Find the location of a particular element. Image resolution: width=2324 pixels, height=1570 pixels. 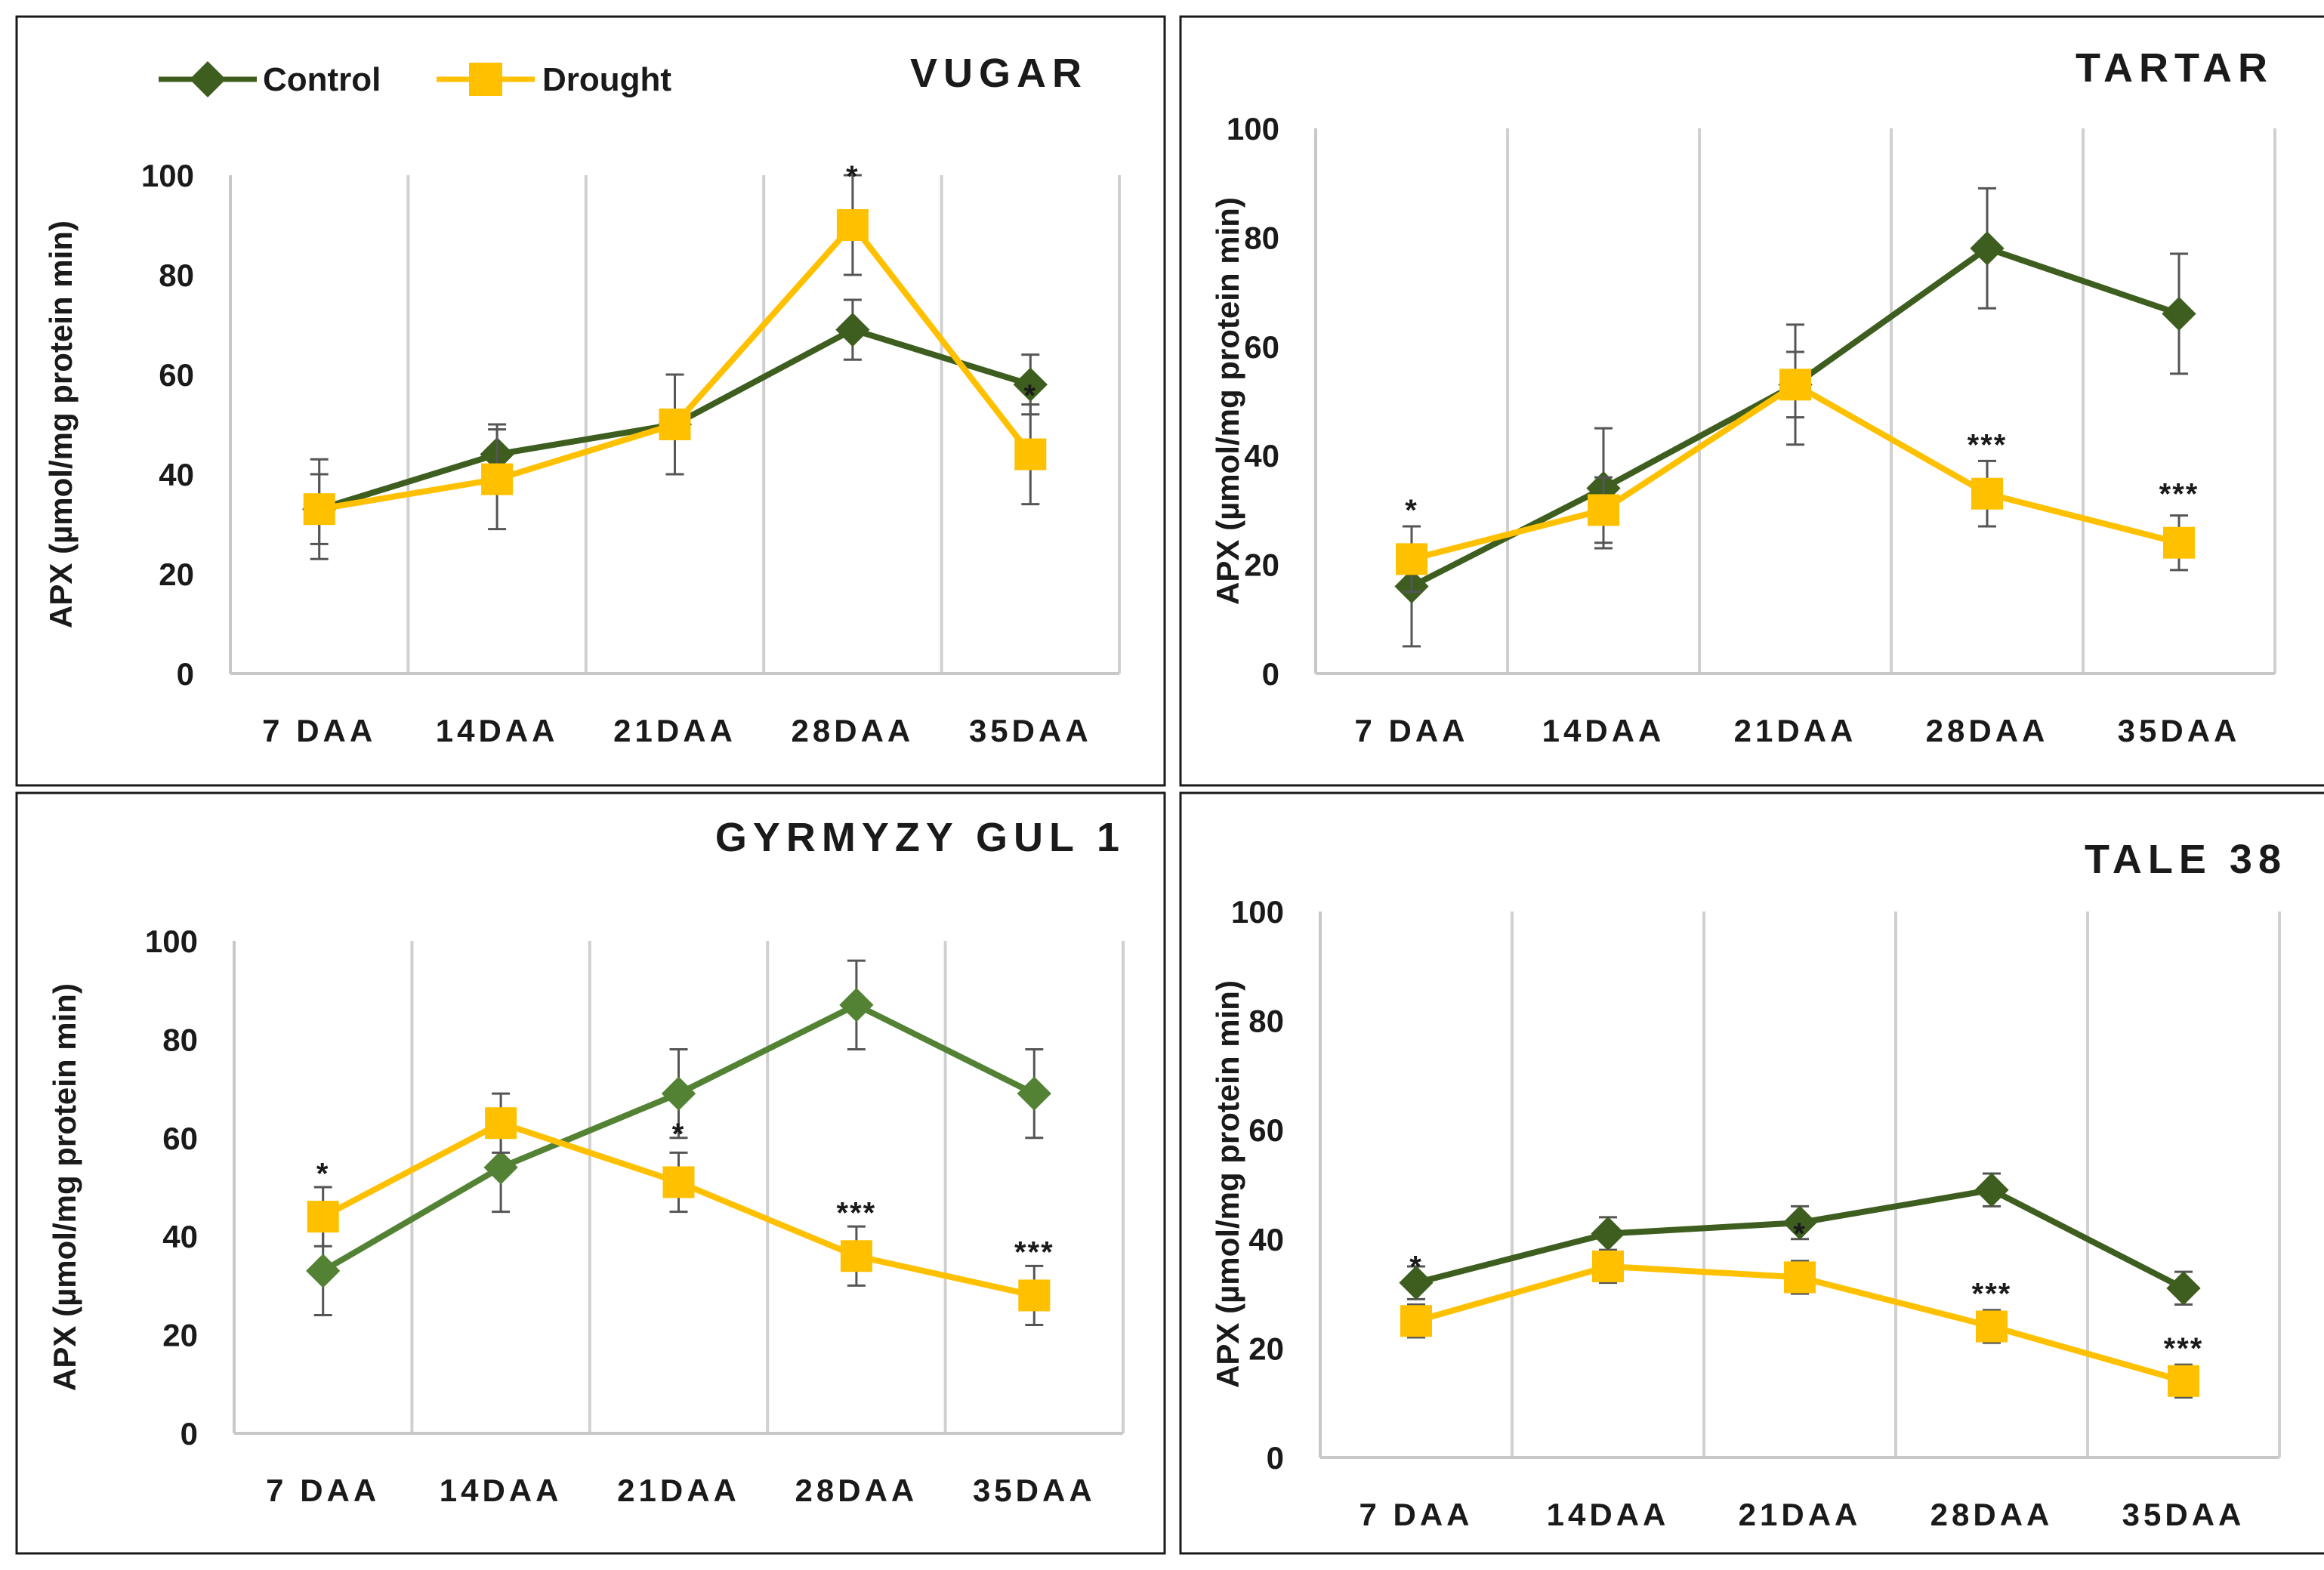

legend-drought-marker is located at coordinates (486, 79).